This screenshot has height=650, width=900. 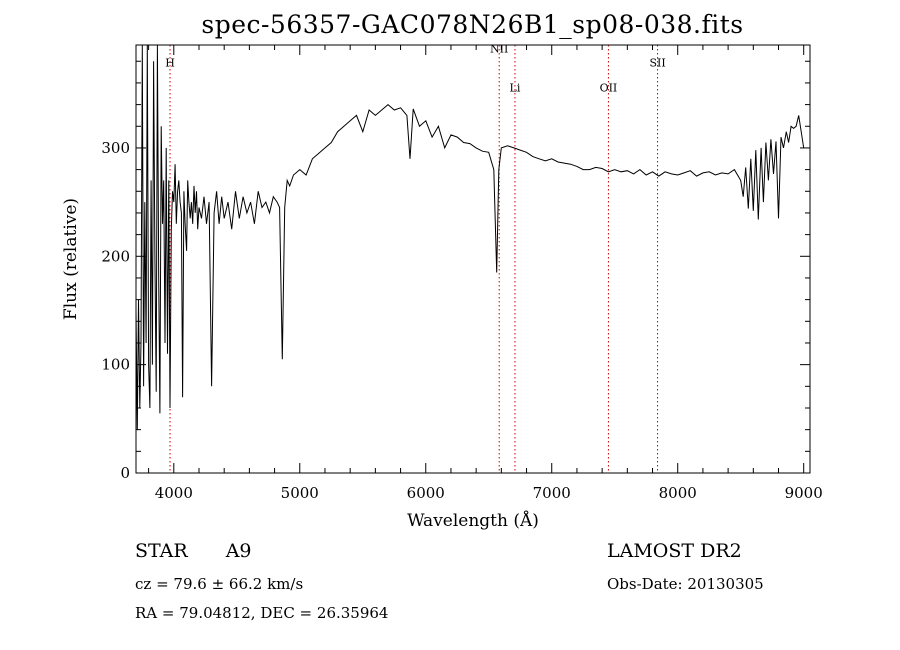 I want to click on line-label-li: Li, so click(x=515, y=88).